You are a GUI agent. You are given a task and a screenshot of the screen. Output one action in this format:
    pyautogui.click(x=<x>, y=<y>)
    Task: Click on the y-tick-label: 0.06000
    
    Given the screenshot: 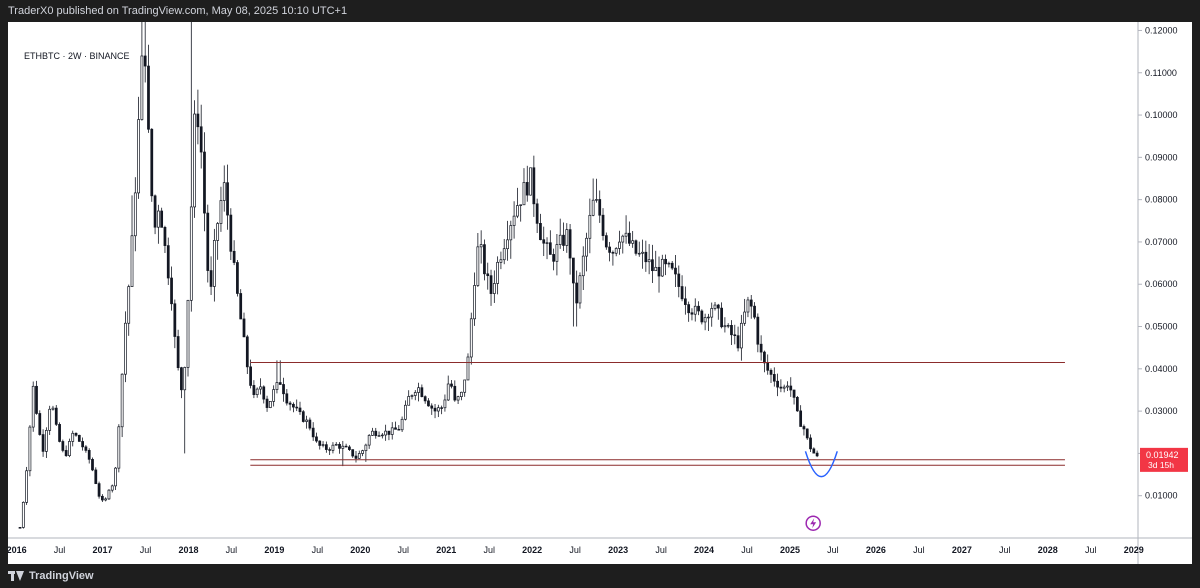 What is the action you would take?
    pyautogui.click(x=1161, y=284)
    